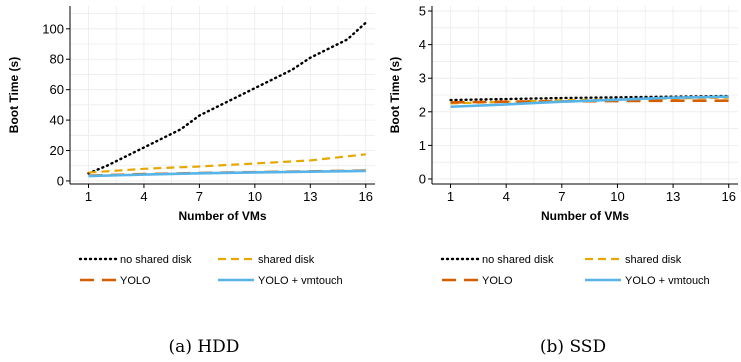 The height and width of the screenshot is (362, 741). What do you see at coordinates (422, 111) in the screenshot?
I see `y-tick-label: 2` at bounding box center [422, 111].